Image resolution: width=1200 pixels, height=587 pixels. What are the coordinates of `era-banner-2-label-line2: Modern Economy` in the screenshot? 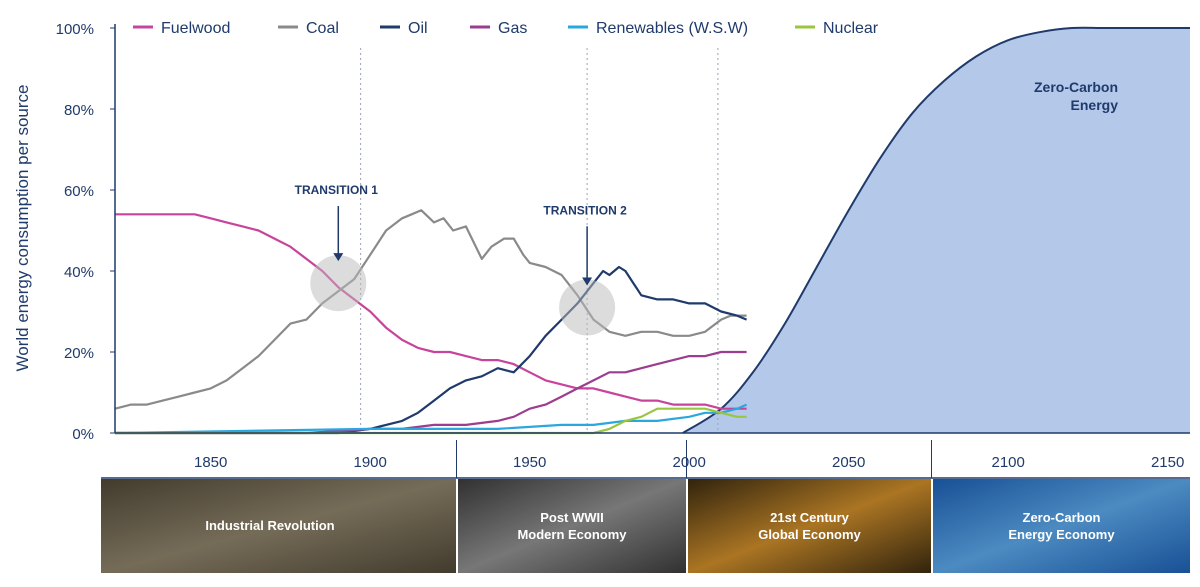 It's located at (572, 534).